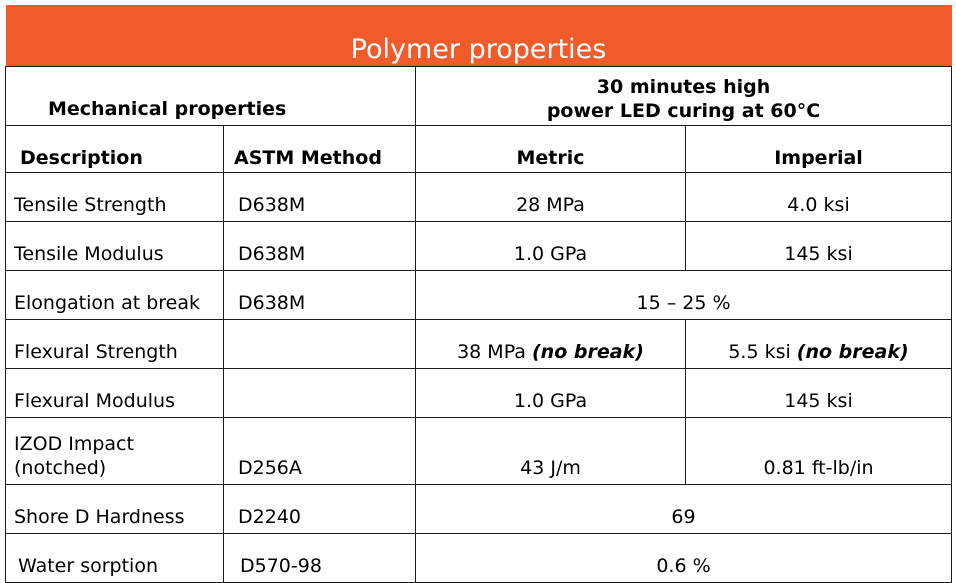 This screenshot has height=583, width=956. Describe the element at coordinates (683, 295) in the screenshot. I see `row-merged-value: 15 – 25 %` at that location.